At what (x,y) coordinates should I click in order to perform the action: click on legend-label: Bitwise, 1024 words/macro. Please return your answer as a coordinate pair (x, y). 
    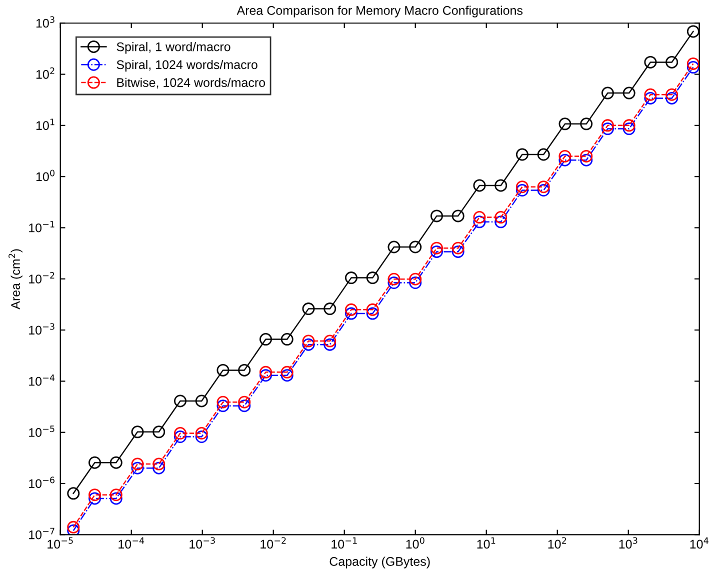
    Looking at the image, I should click on (191, 83).